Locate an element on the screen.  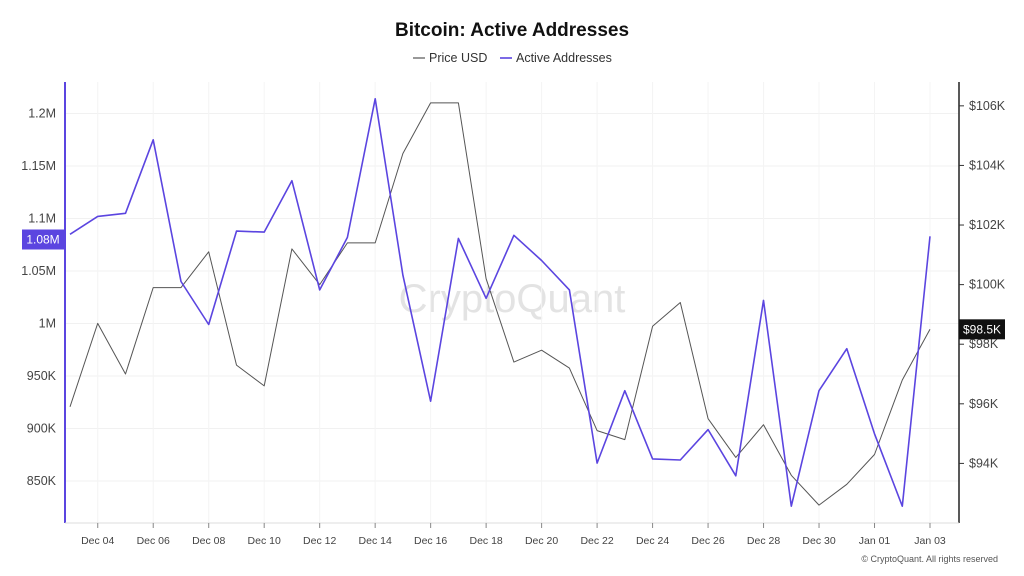
x-tick-label: Dec 14 is located at coordinates (375, 541).